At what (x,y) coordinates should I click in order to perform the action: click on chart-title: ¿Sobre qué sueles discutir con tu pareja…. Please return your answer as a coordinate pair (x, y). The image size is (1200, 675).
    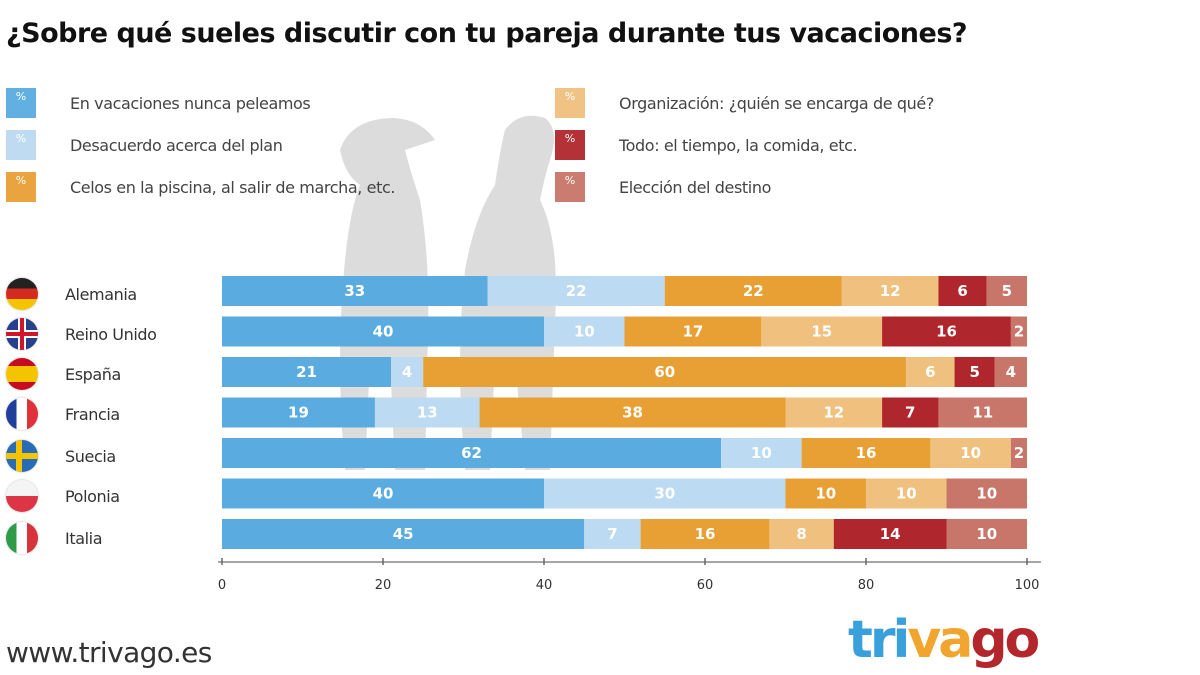
    Looking at the image, I should click on (487, 33).